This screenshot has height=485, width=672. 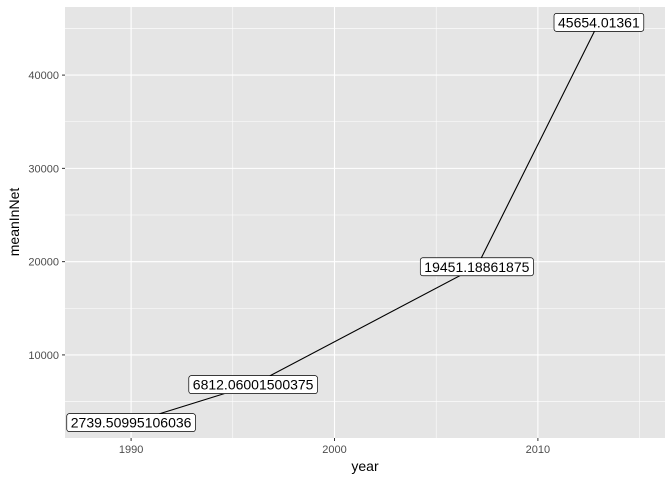 I want to click on x-tick-label: 2000, so click(x=334, y=450).